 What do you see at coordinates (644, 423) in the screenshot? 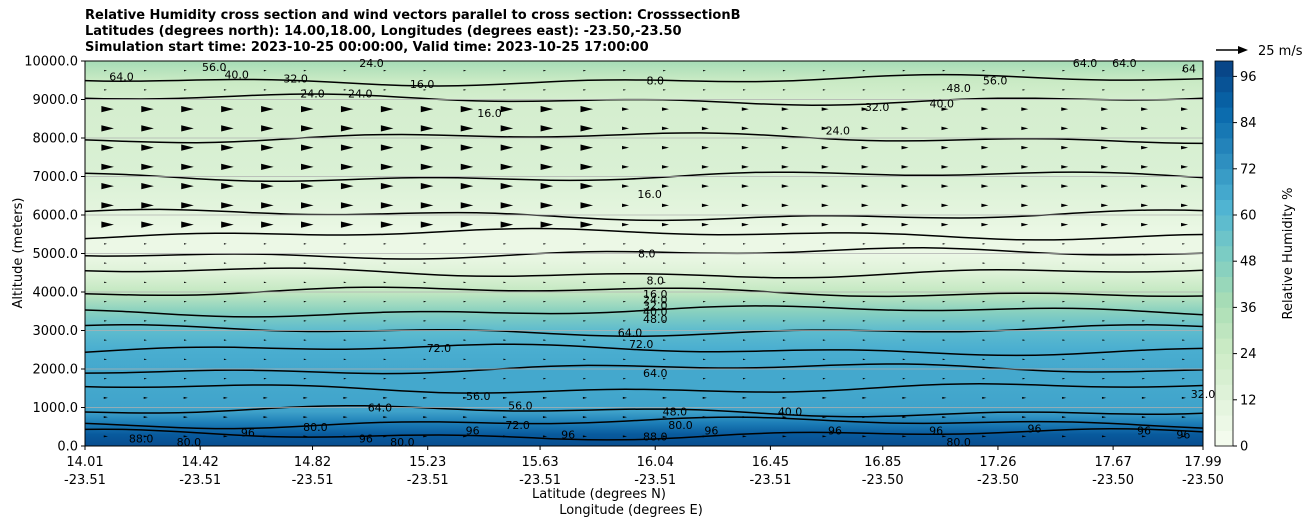
I see `contour-line` at bounding box center [644, 423].